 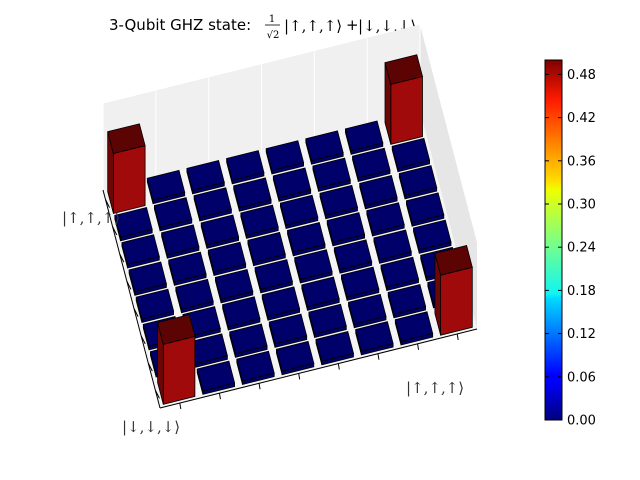 I want to click on title-plus: +, so click(x=352, y=25).